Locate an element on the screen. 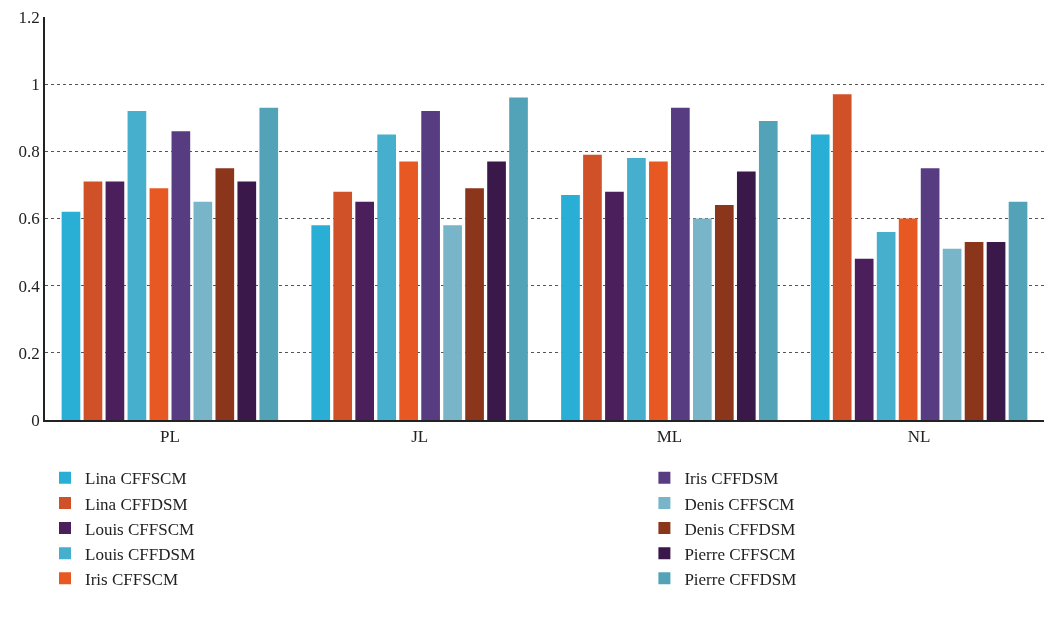  legend-label: Iris CFFSCM is located at coordinates (132, 579).